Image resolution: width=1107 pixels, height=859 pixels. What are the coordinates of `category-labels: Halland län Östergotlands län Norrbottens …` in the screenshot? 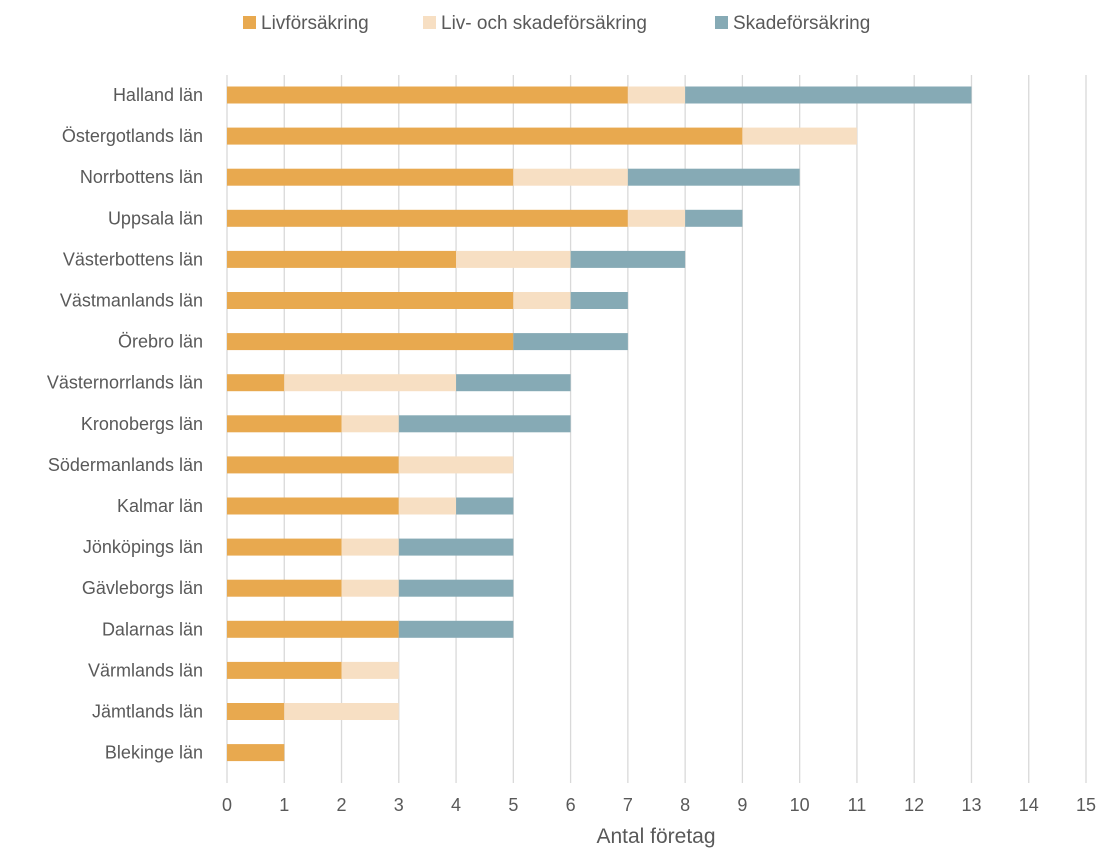 It's located at (125, 424).